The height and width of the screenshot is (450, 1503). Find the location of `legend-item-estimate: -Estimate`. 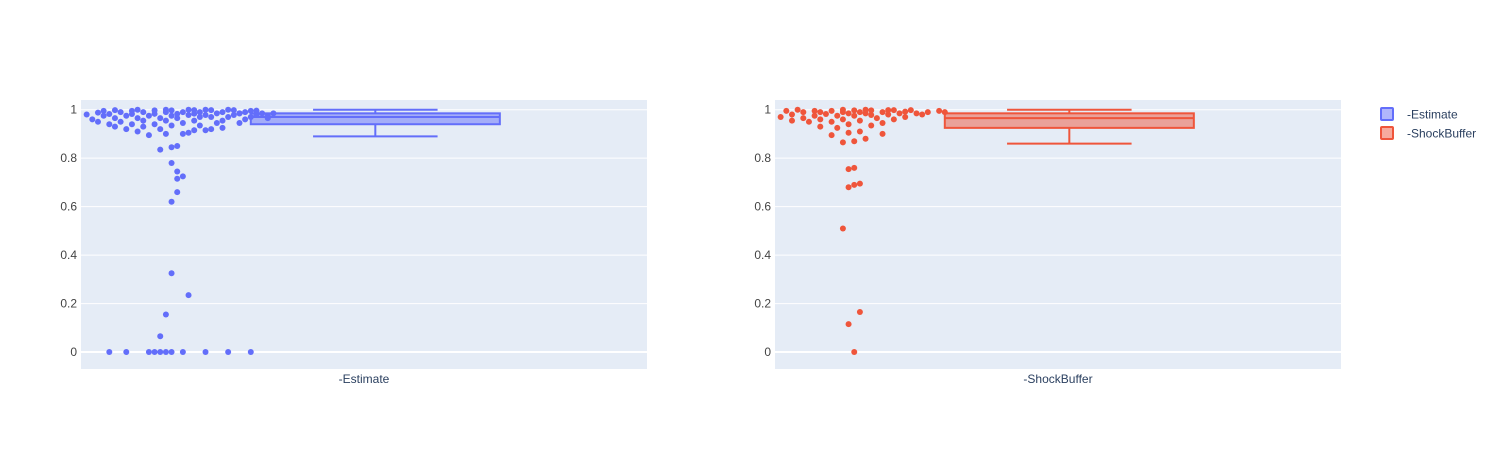

legend-item-estimate: -Estimate is located at coordinates (1419, 114).